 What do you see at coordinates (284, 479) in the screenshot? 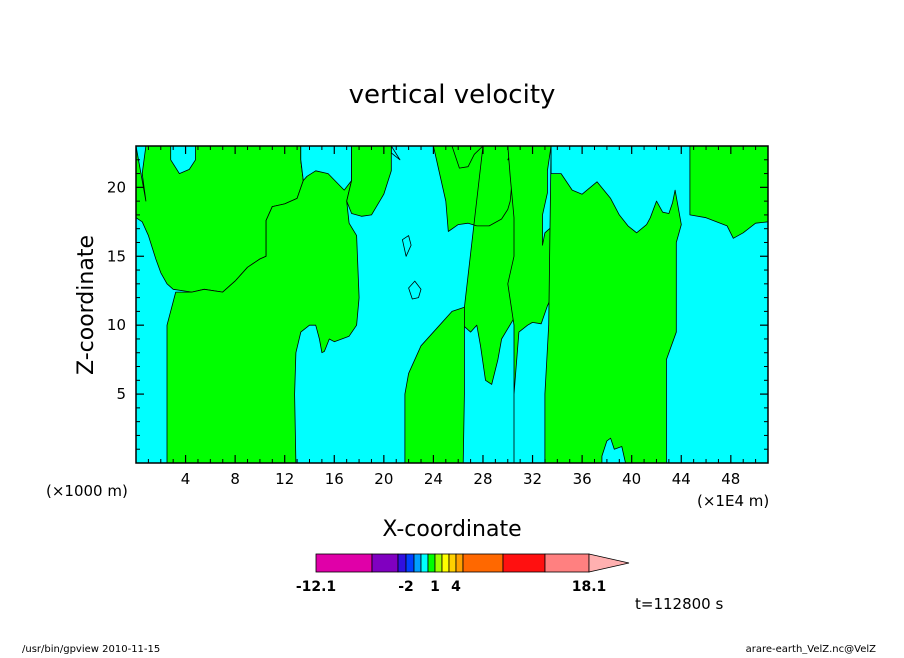
I see `x-tick-label: 12` at bounding box center [284, 479].